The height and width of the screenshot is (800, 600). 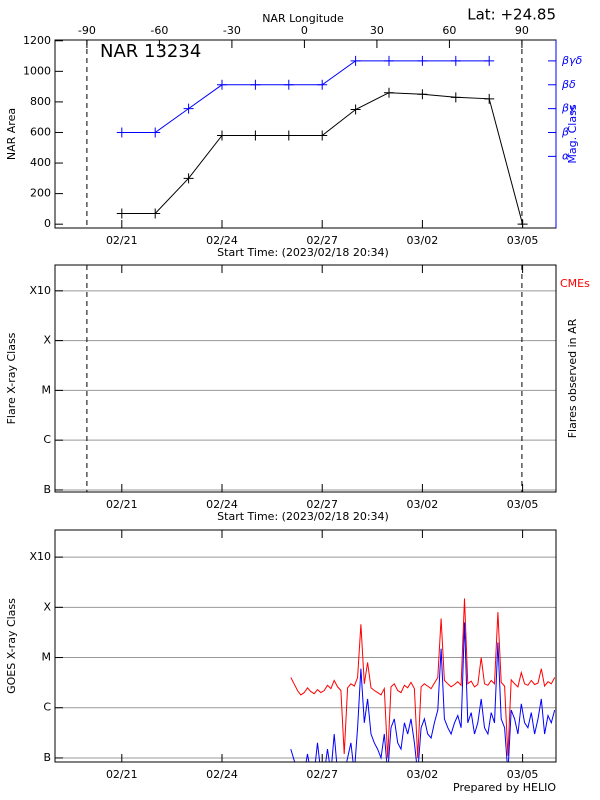 I want to click on x2-tick-label: 30, so click(x=377, y=30).